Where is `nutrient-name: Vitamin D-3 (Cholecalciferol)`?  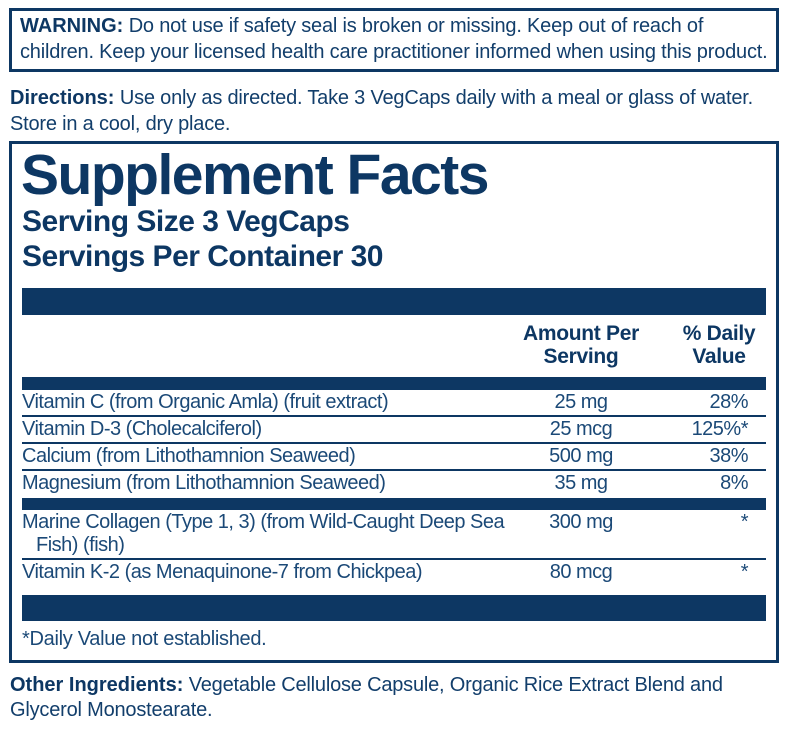
nutrient-name: Vitamin D-3 (Cholecalciferol) is located at coordinates (142, 429).